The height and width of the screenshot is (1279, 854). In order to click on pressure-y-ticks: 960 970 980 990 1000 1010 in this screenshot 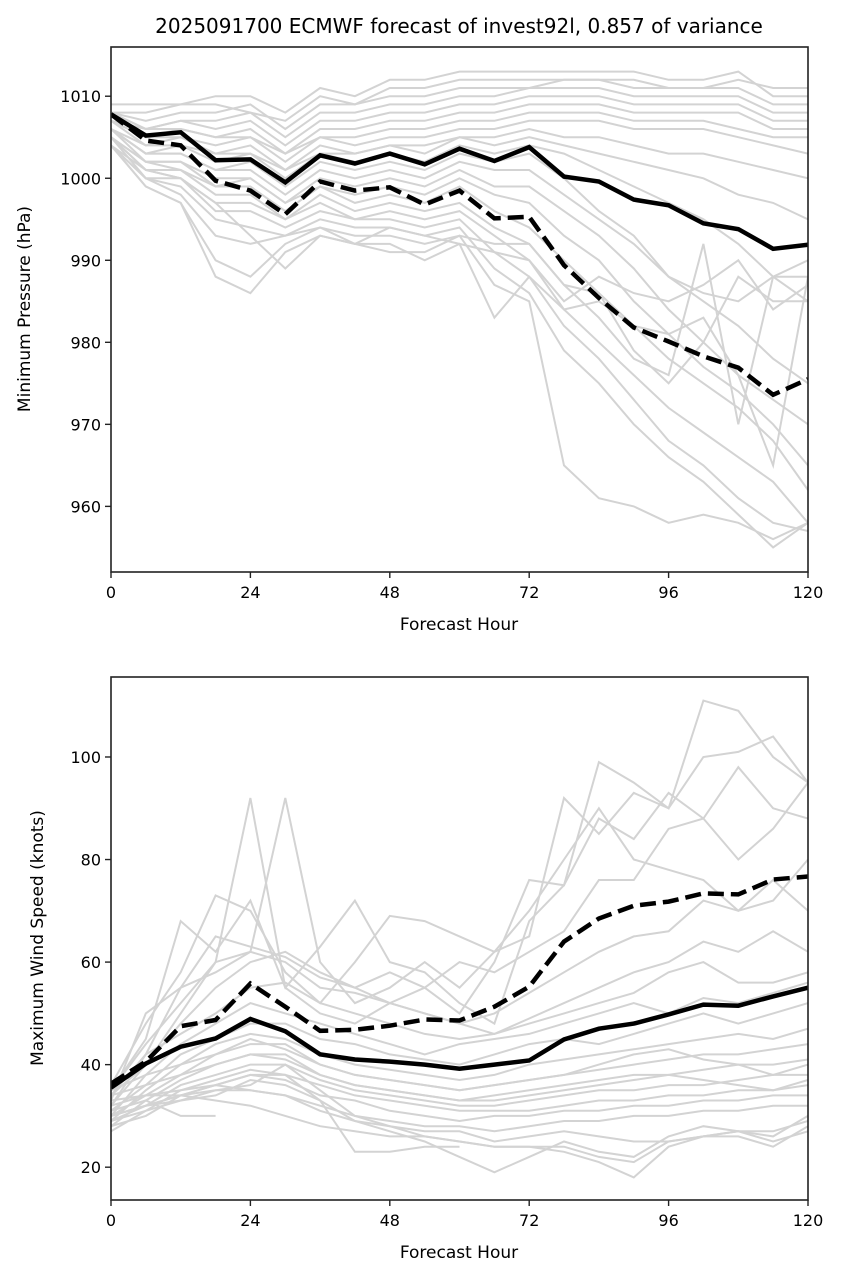, I will do `click(85, 301)`.